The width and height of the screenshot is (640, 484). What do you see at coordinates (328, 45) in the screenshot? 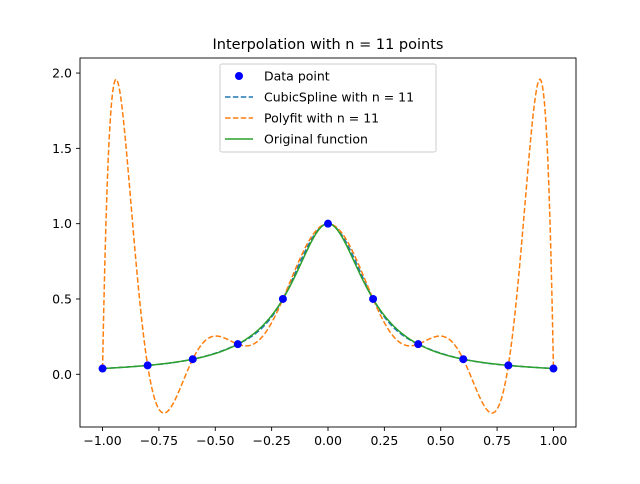
I see `chart-title: Interpolation with n = 11 points` at bounding box center [328, 45].